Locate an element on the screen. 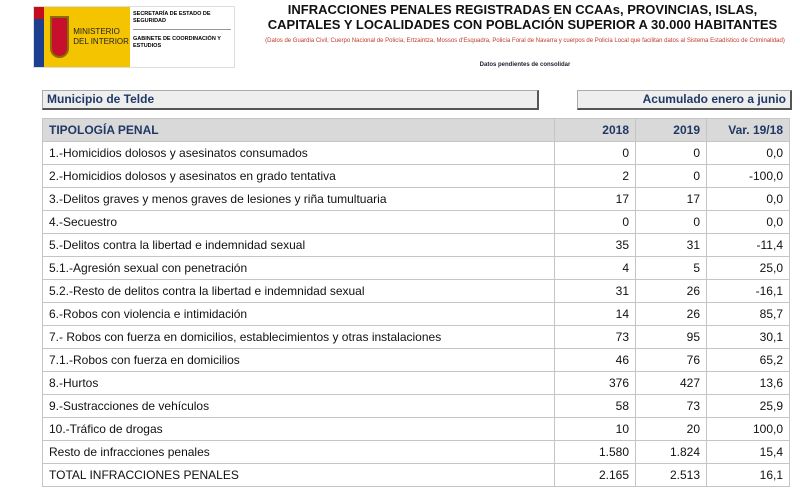 This screenshot has height=502, width=800. value-var: 30,1 is located at coordinates (748, 337).